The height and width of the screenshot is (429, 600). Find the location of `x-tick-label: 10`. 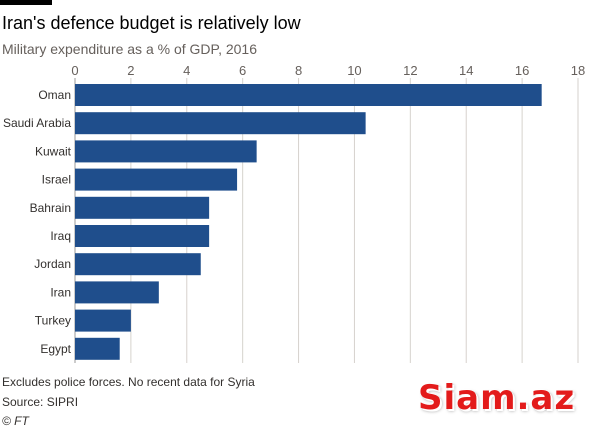

x-tick-label: 10 is located at coordinates (354, 70).